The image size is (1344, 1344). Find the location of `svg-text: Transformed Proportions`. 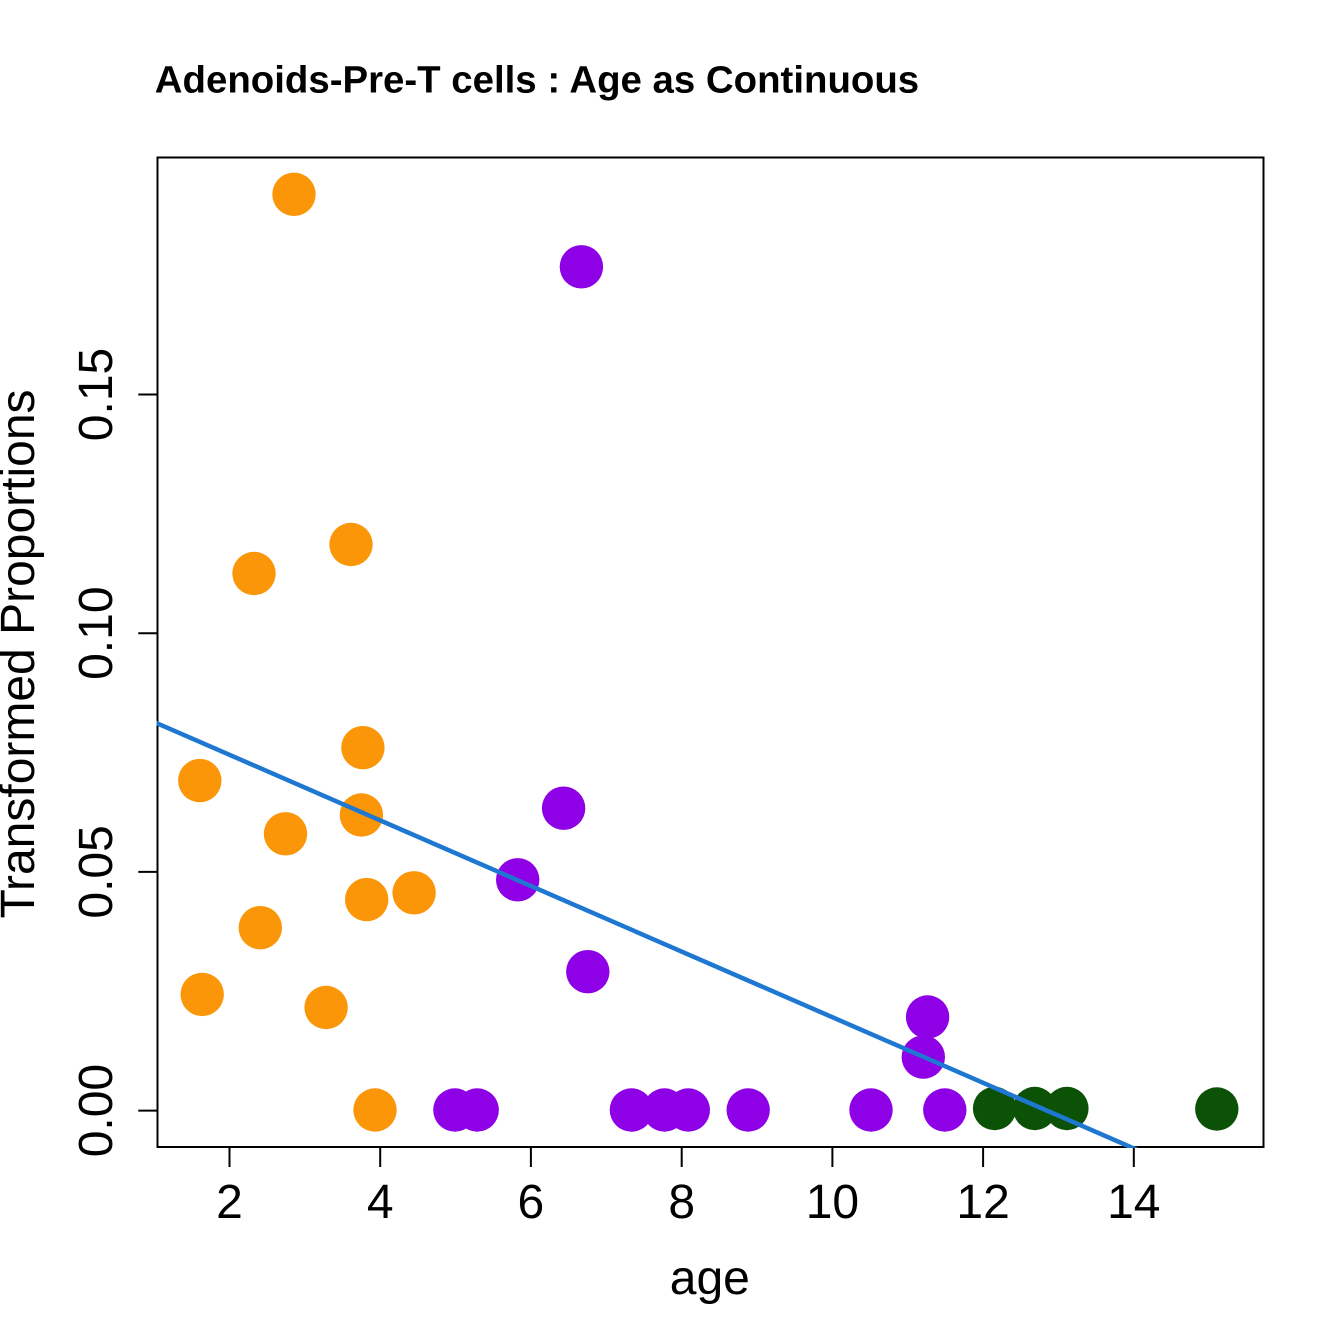

svg-text: Transformed Proportions is located at coordinates (22, 653).